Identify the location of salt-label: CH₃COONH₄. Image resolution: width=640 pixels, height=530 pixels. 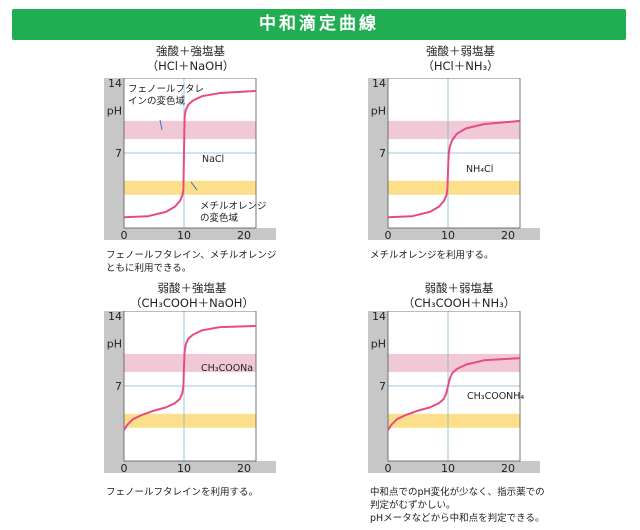
(495, 396).